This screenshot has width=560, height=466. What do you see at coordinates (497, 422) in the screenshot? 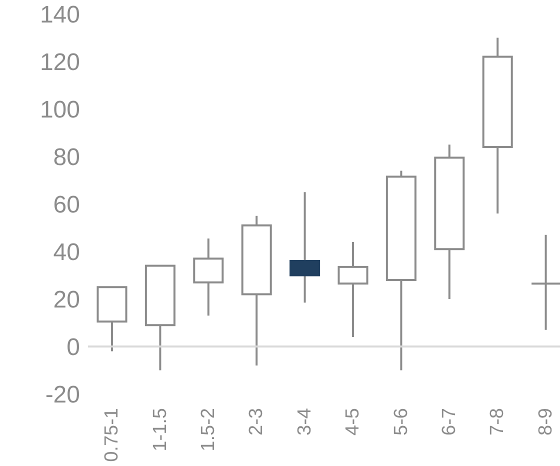
I see `x-tick-label: 7-8` at bounding box center [497, 422].